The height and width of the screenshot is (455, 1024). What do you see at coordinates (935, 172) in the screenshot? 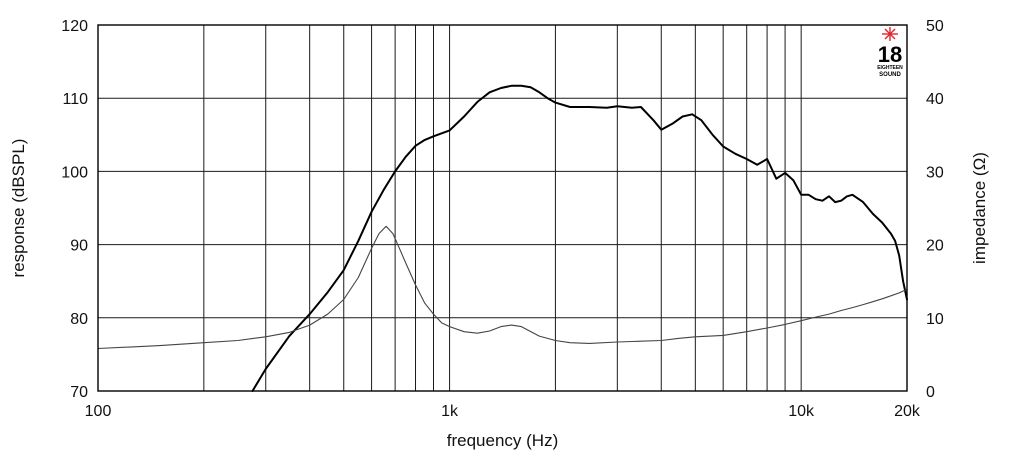
I see `right-y-tick-label: 30` at bounding box center [935, 172].